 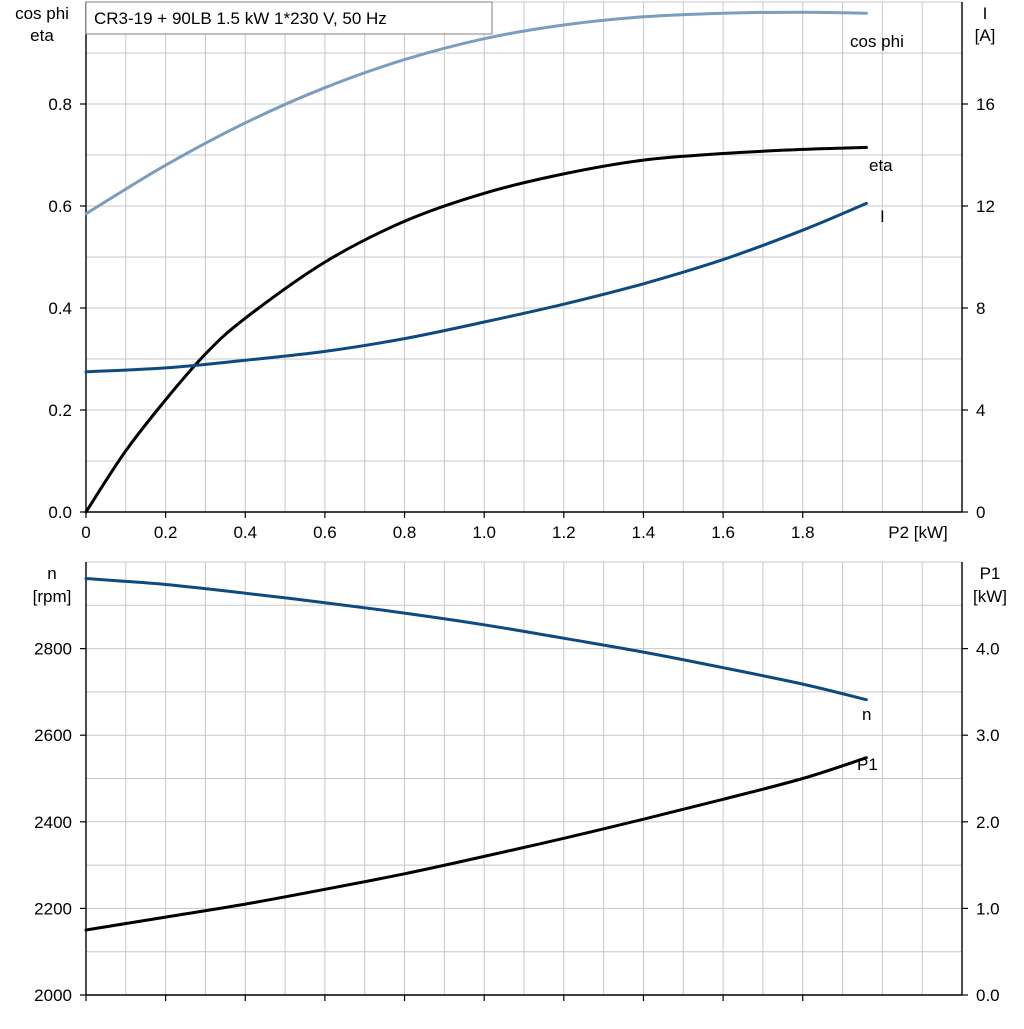 What do you see at coordinates (644, 532) in the screenshot?
I see `x-tick-label: 1.4` at bounding box center [644, 532].